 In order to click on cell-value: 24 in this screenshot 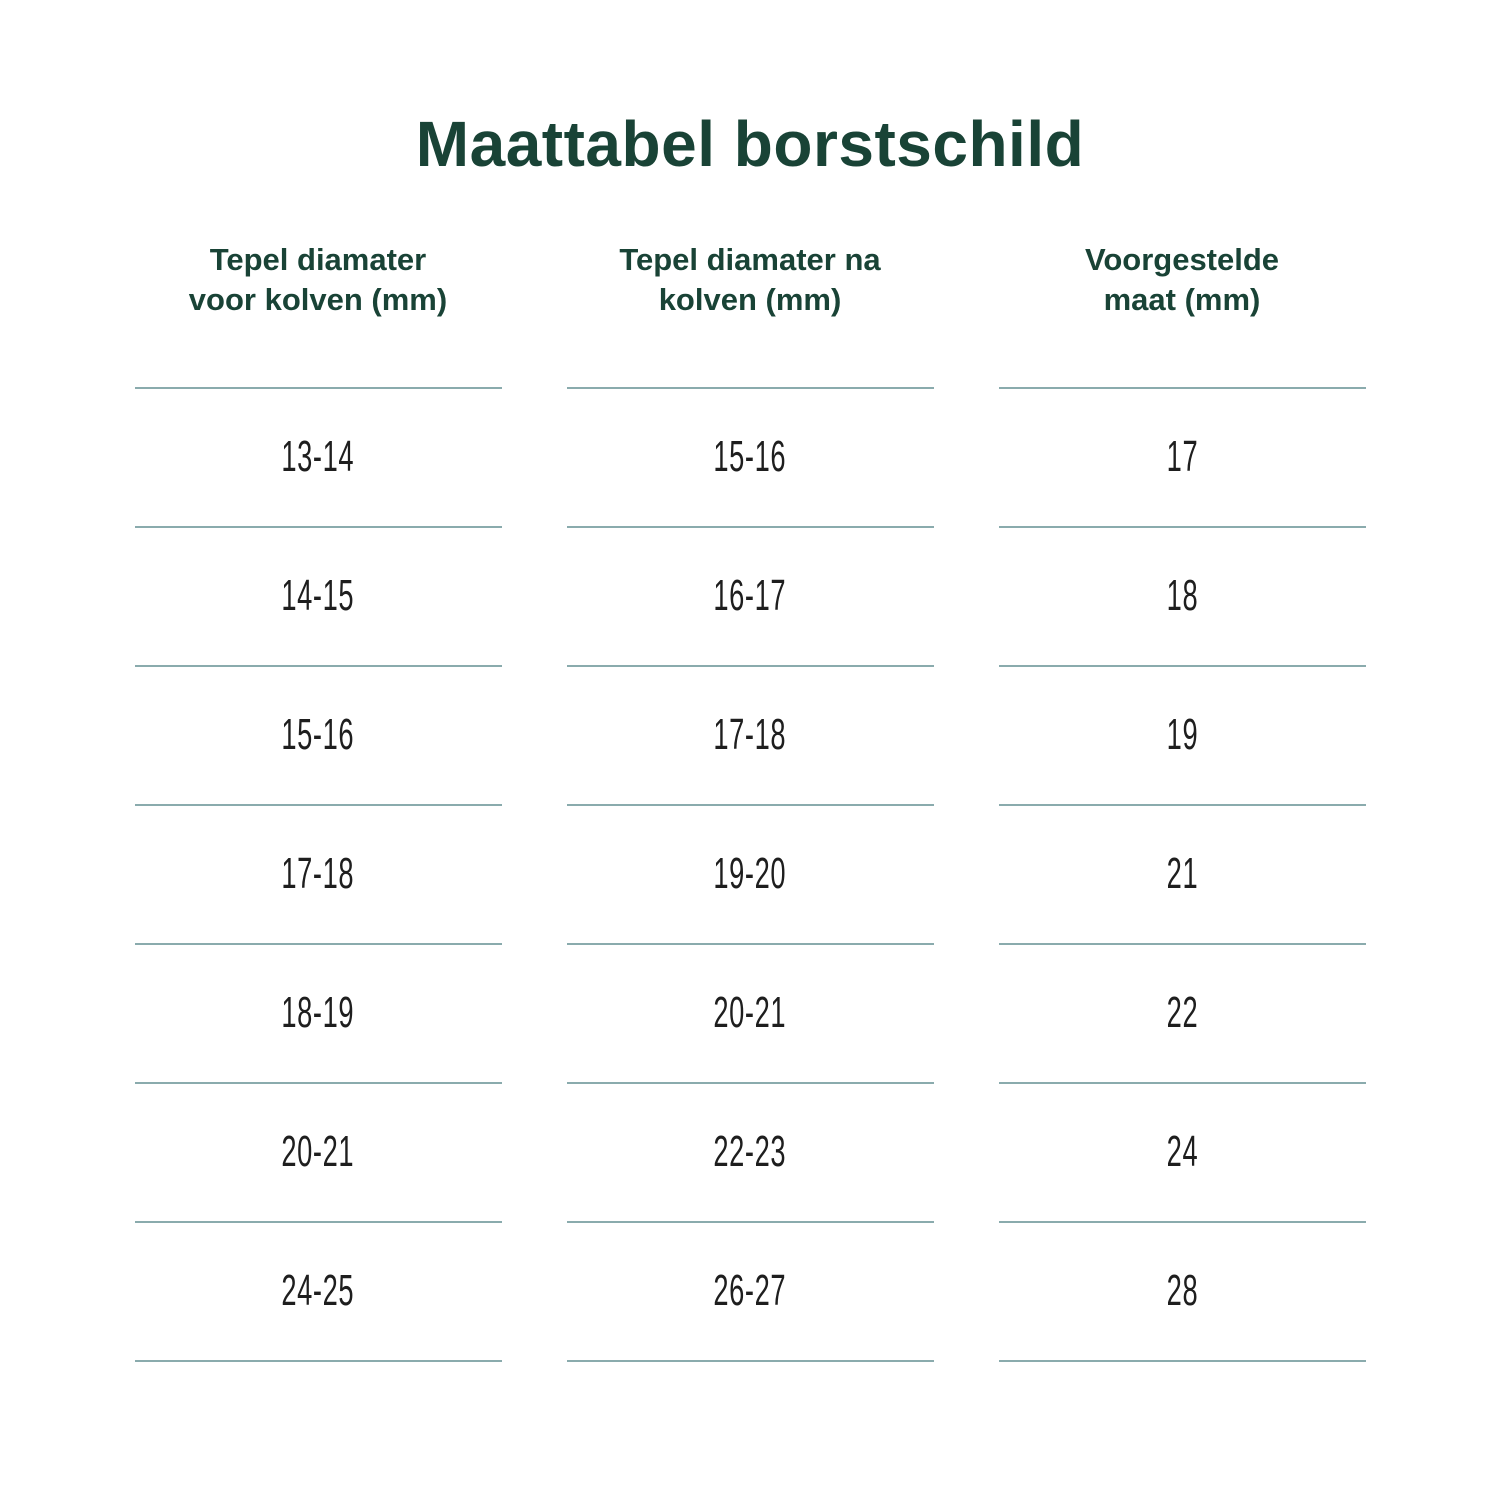, I will do `click(1182, 1152)`.